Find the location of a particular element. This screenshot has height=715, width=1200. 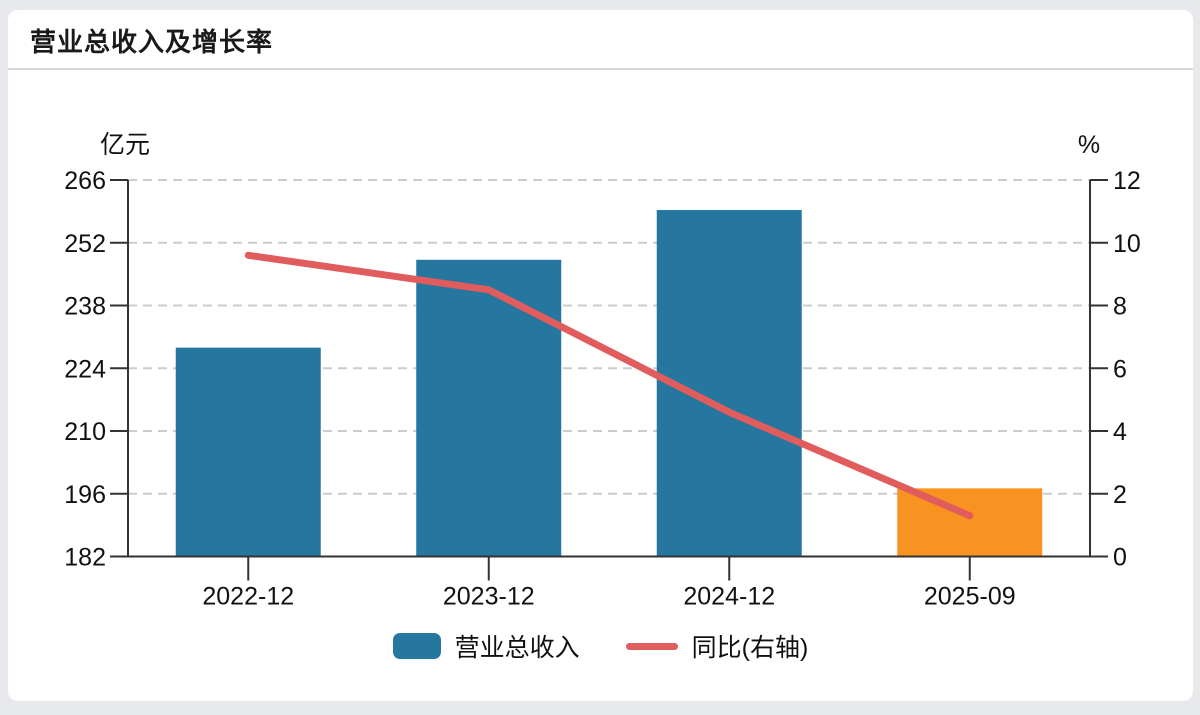

legend-yoy-label: 同比(右轴) is located at coordinates (750, 648).